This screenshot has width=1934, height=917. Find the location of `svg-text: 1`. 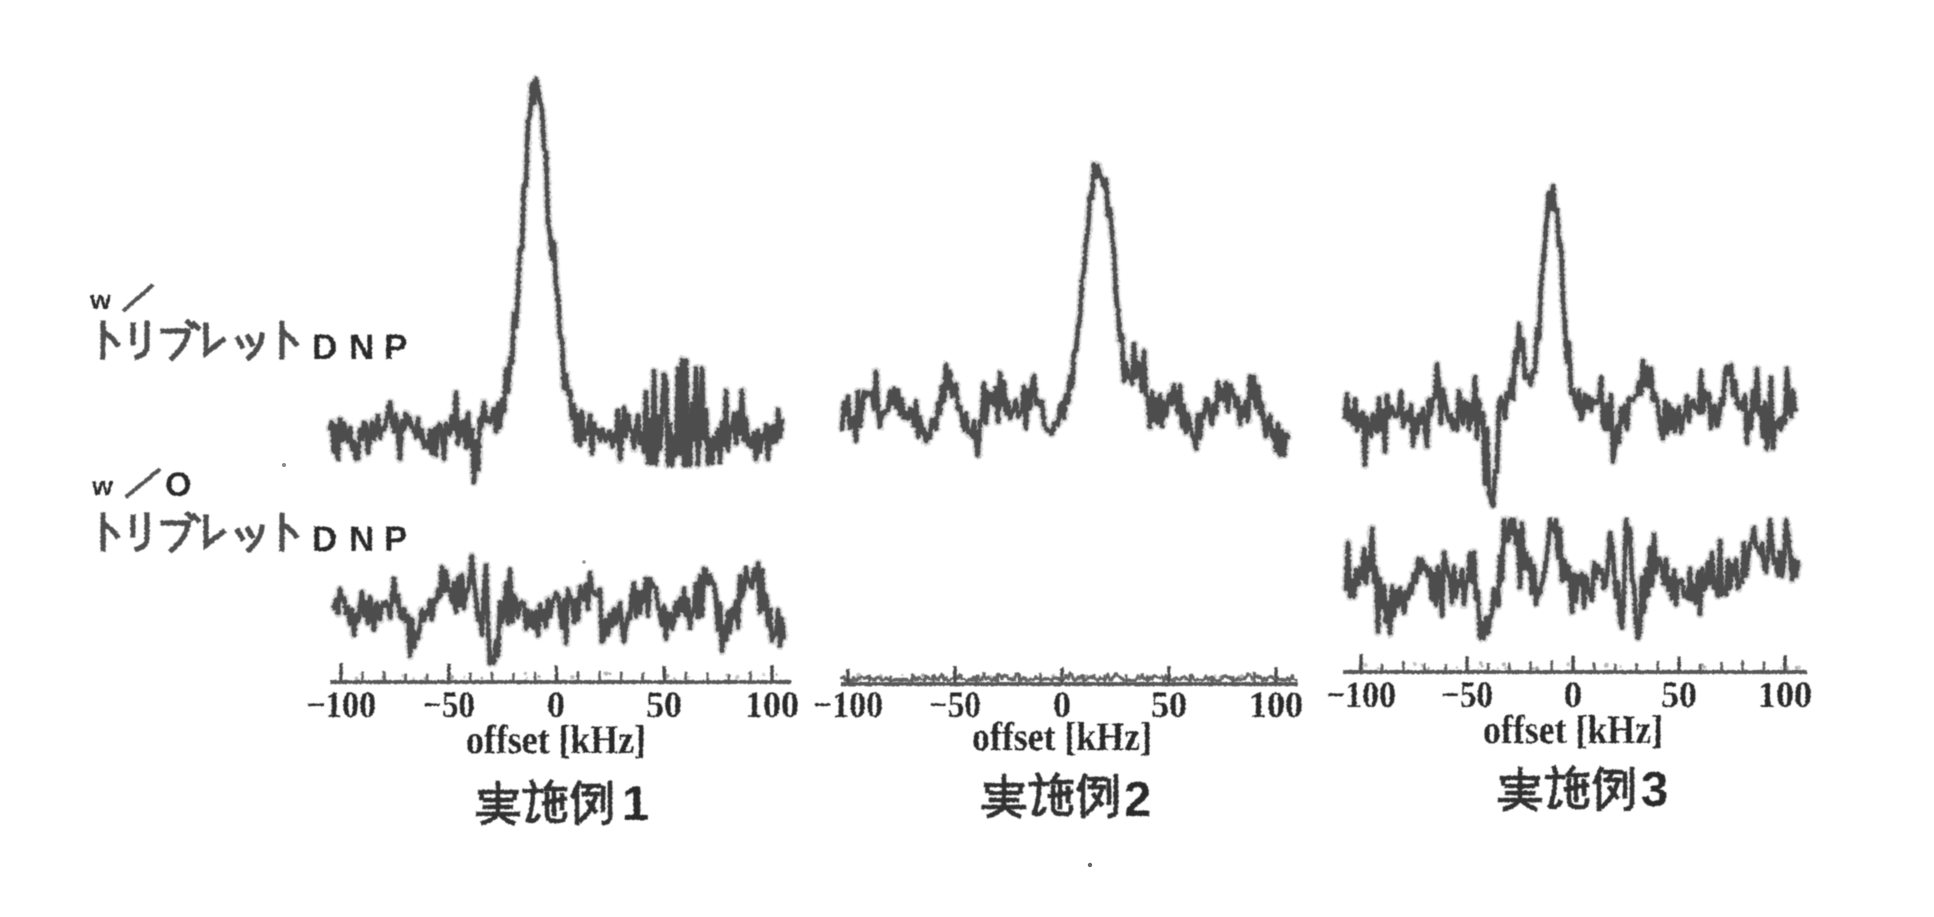

svg-text: 1 is located at coordinates (635, 804).